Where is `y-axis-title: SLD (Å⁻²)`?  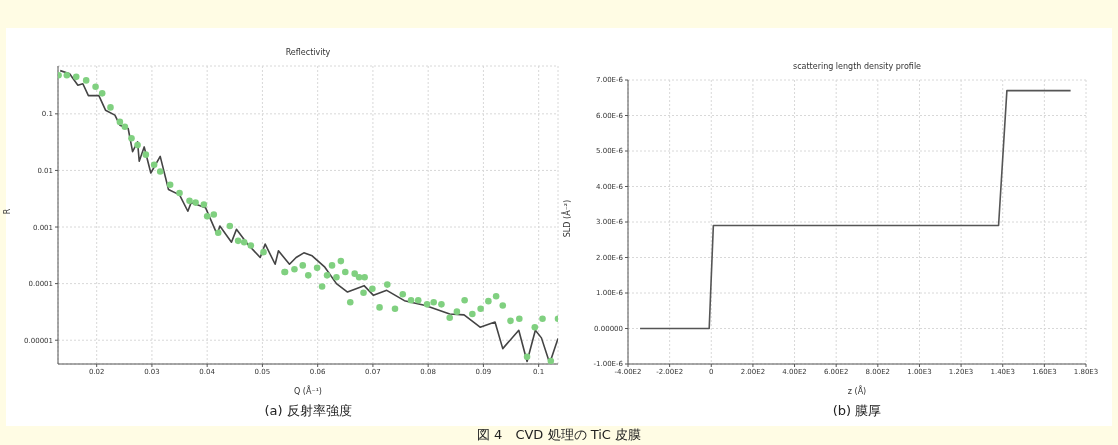
y-axis-title: SLD (Å⁻²) is located at coordinates (567, 219).